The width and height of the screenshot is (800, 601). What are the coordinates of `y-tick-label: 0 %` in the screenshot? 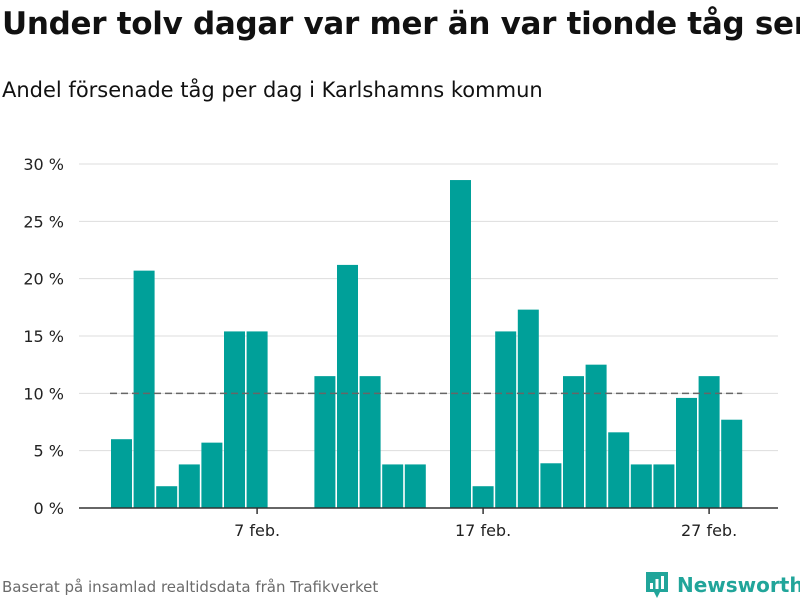 It's located at (49, 508).